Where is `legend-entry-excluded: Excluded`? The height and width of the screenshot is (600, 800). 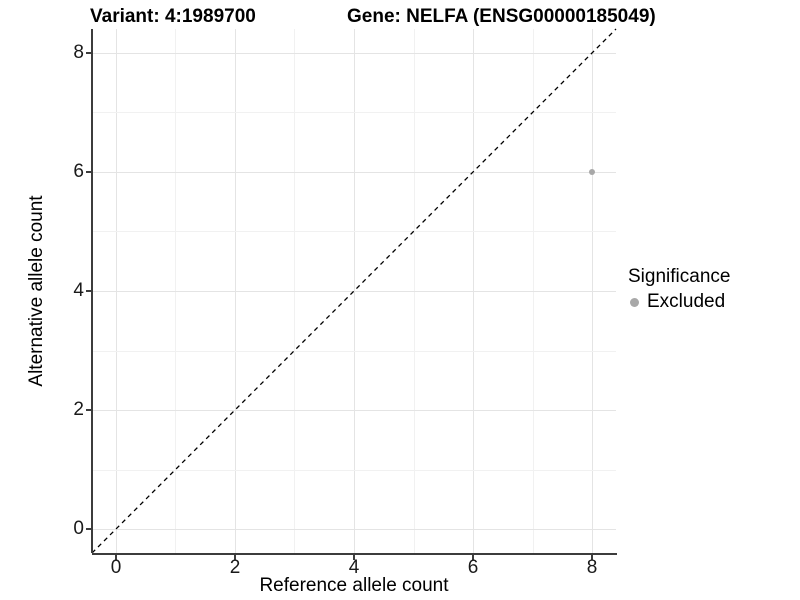
legend-entry-excluded: Excluded is located at coordinates (679, 302).